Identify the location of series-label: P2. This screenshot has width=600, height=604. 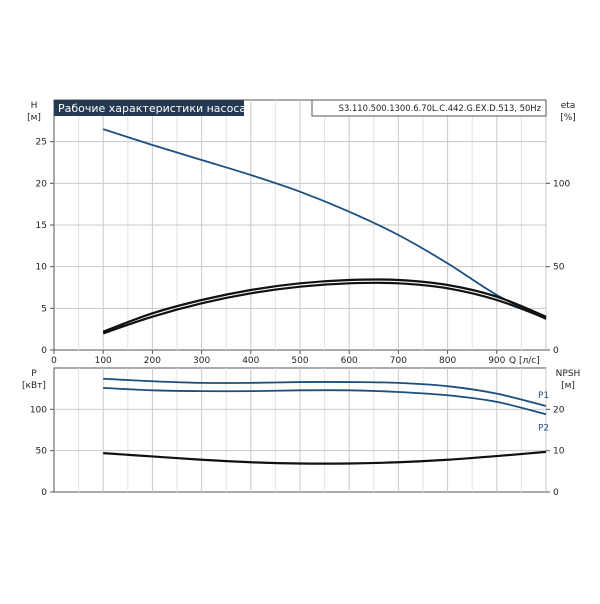
(543, 428).